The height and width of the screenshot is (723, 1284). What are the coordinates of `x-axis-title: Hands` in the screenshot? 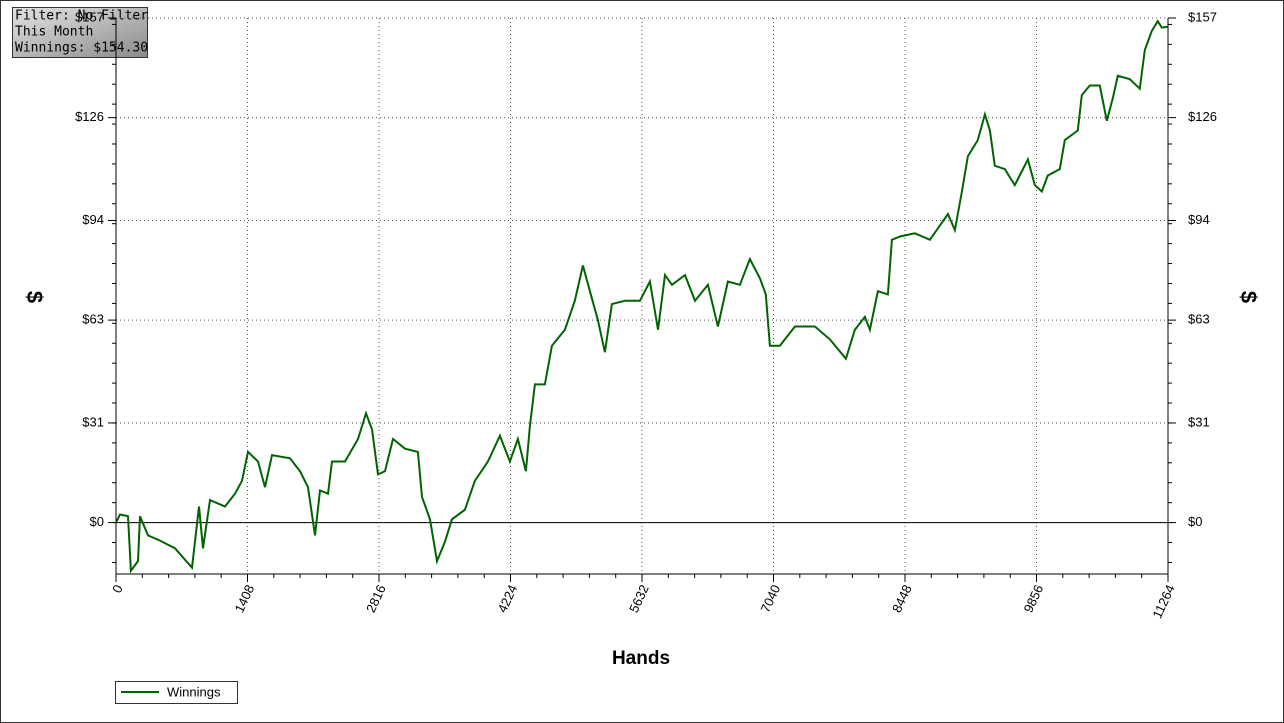 It's located at (641, 658).